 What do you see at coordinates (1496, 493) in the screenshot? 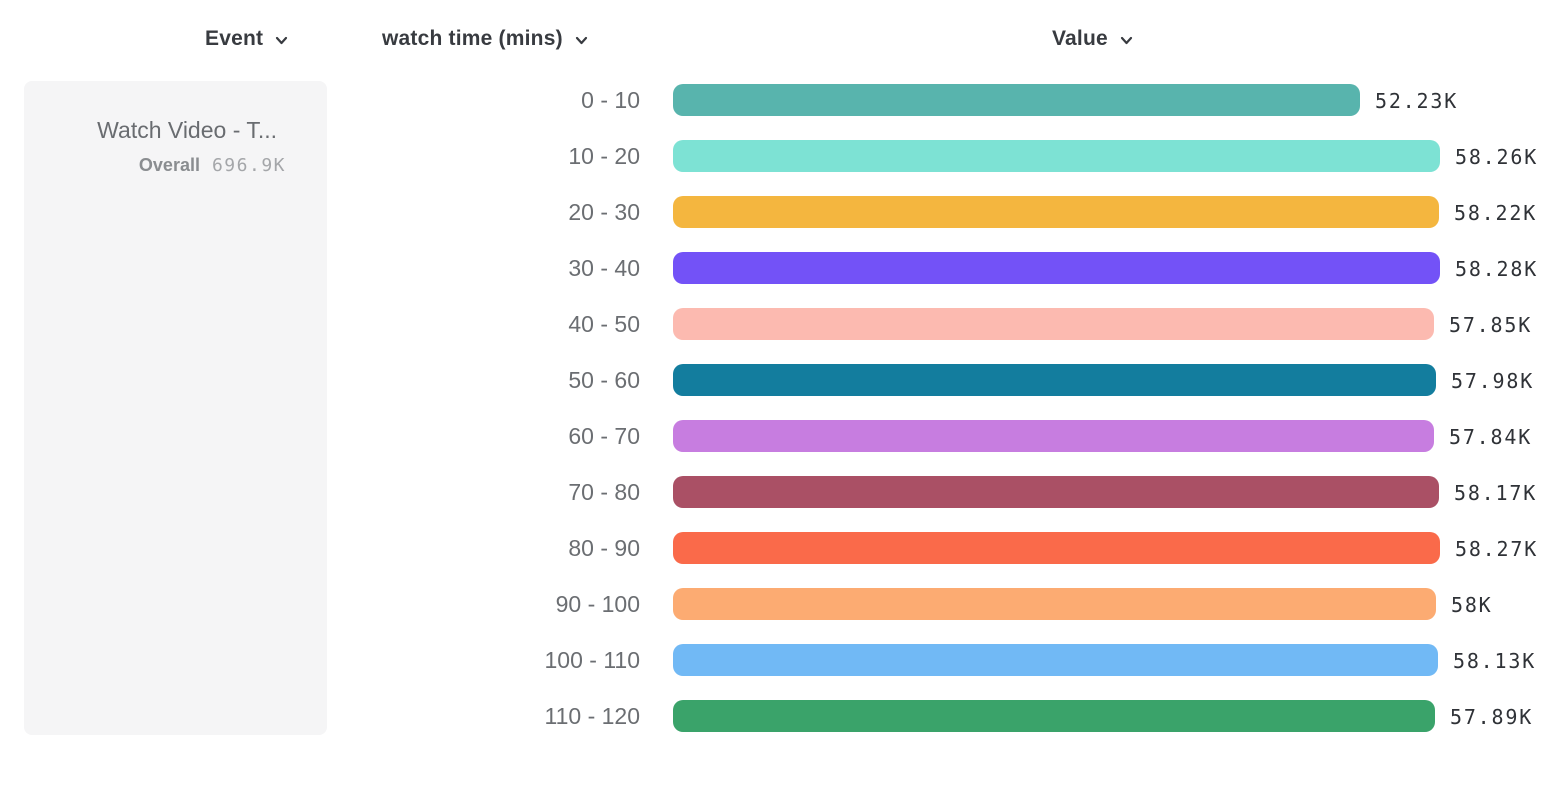
I see `bar-value-label: 58.17K` at bounding box center [1496, 493].